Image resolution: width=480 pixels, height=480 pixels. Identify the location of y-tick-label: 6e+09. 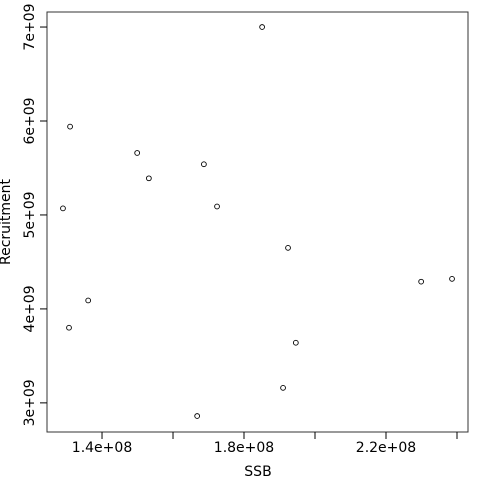
(30, 120).